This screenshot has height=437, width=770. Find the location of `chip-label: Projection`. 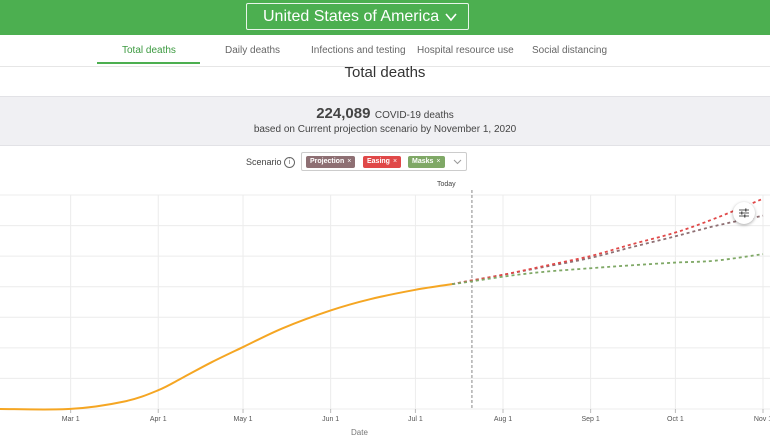

chip-label: Projection is located at coordinates (327, 161).